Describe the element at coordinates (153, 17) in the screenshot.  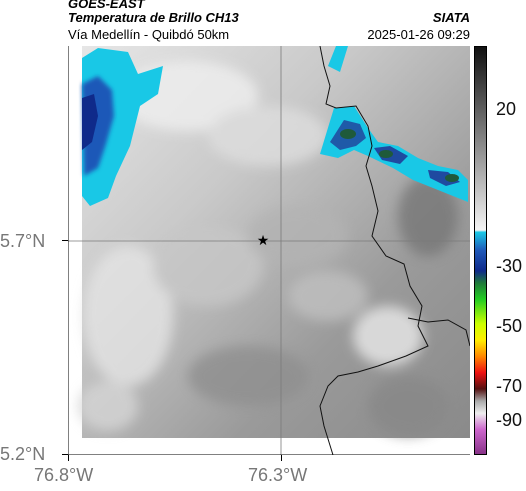
I see `product-title: Temperatura de Brillo CH13` at that location.